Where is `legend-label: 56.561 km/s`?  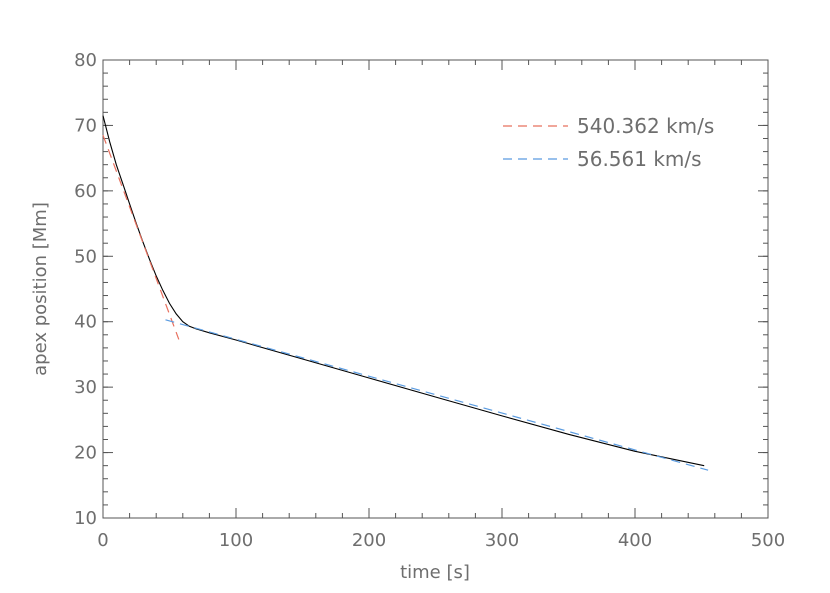 legend-label: 56.561 km/s is located at coordinates (639, 159).